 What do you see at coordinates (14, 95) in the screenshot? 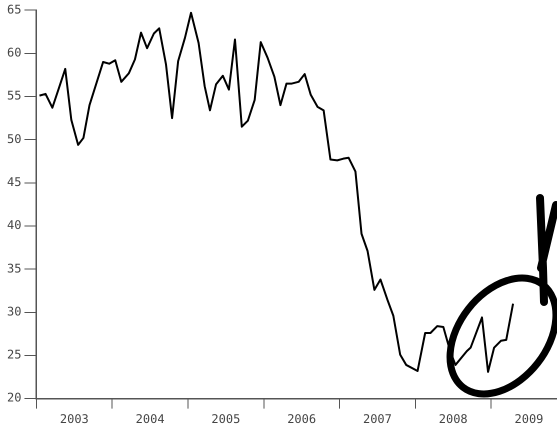
I see `y-tick-label: 55` at bounding box center [14, 95].